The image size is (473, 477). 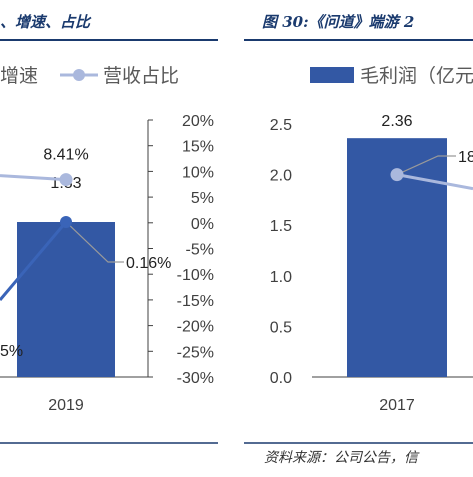 What do you see at coordinates (195, 352) in the screenshot?
I see `left-y2-tick-label: -25%` at bounding box center [195, 352].